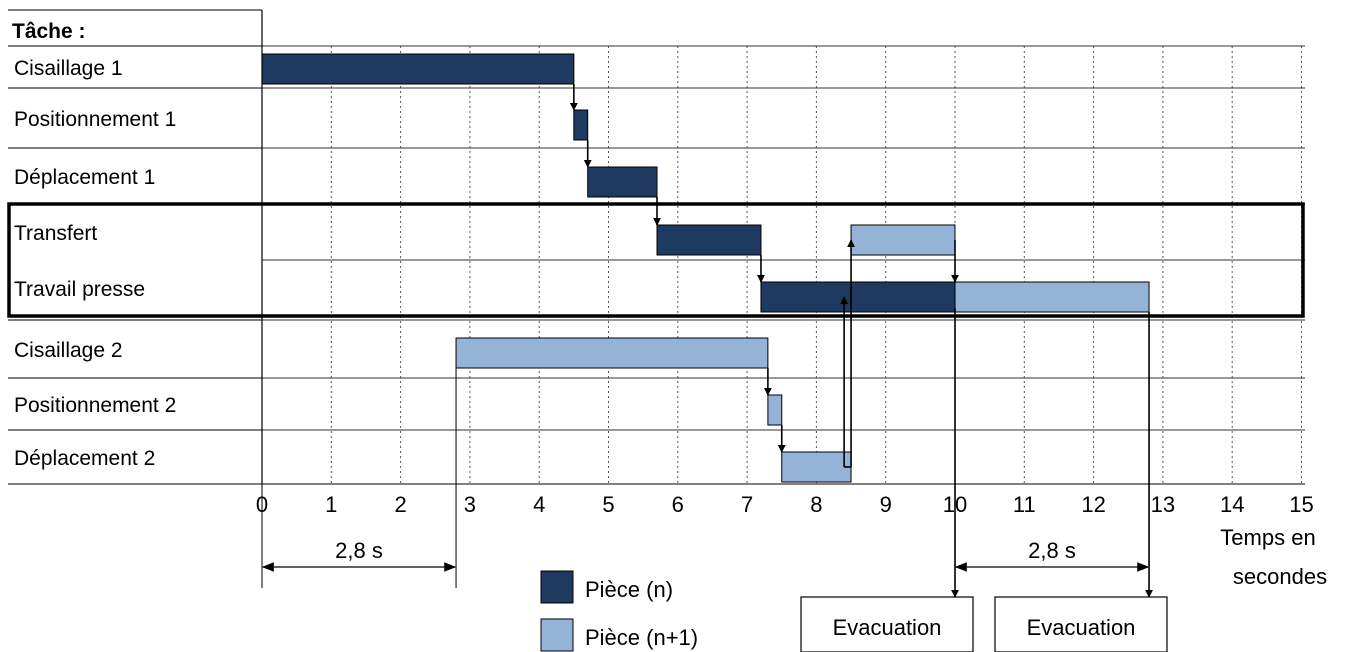 This screenshot has height=652, width=1347. Describe the element at coordinates (49, 31) in the screenshot. I see `table-header: Tâche :` at that location.